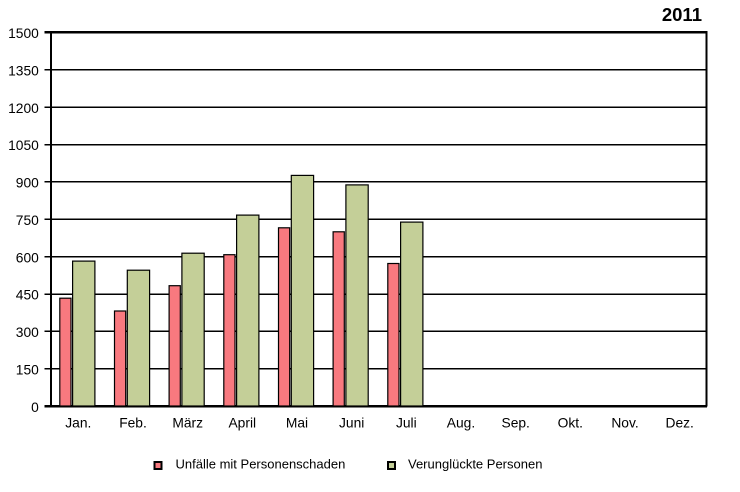 The width and height of the screenshot is (740, 492). Describe the element at coordinates (351, 422) in the screenshot. I see `svg-text: Juni` at that location.